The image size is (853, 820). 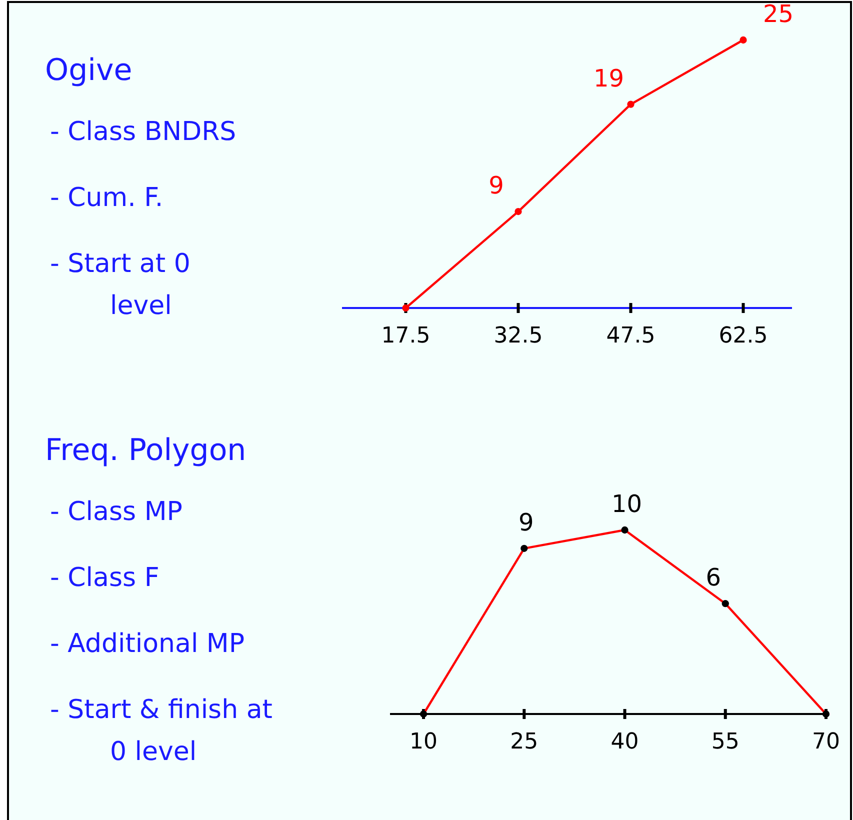 What do you see at coordinates (88, 70) in the screenshot?
I see `text: Ogive` at bounding box center [88, 70].